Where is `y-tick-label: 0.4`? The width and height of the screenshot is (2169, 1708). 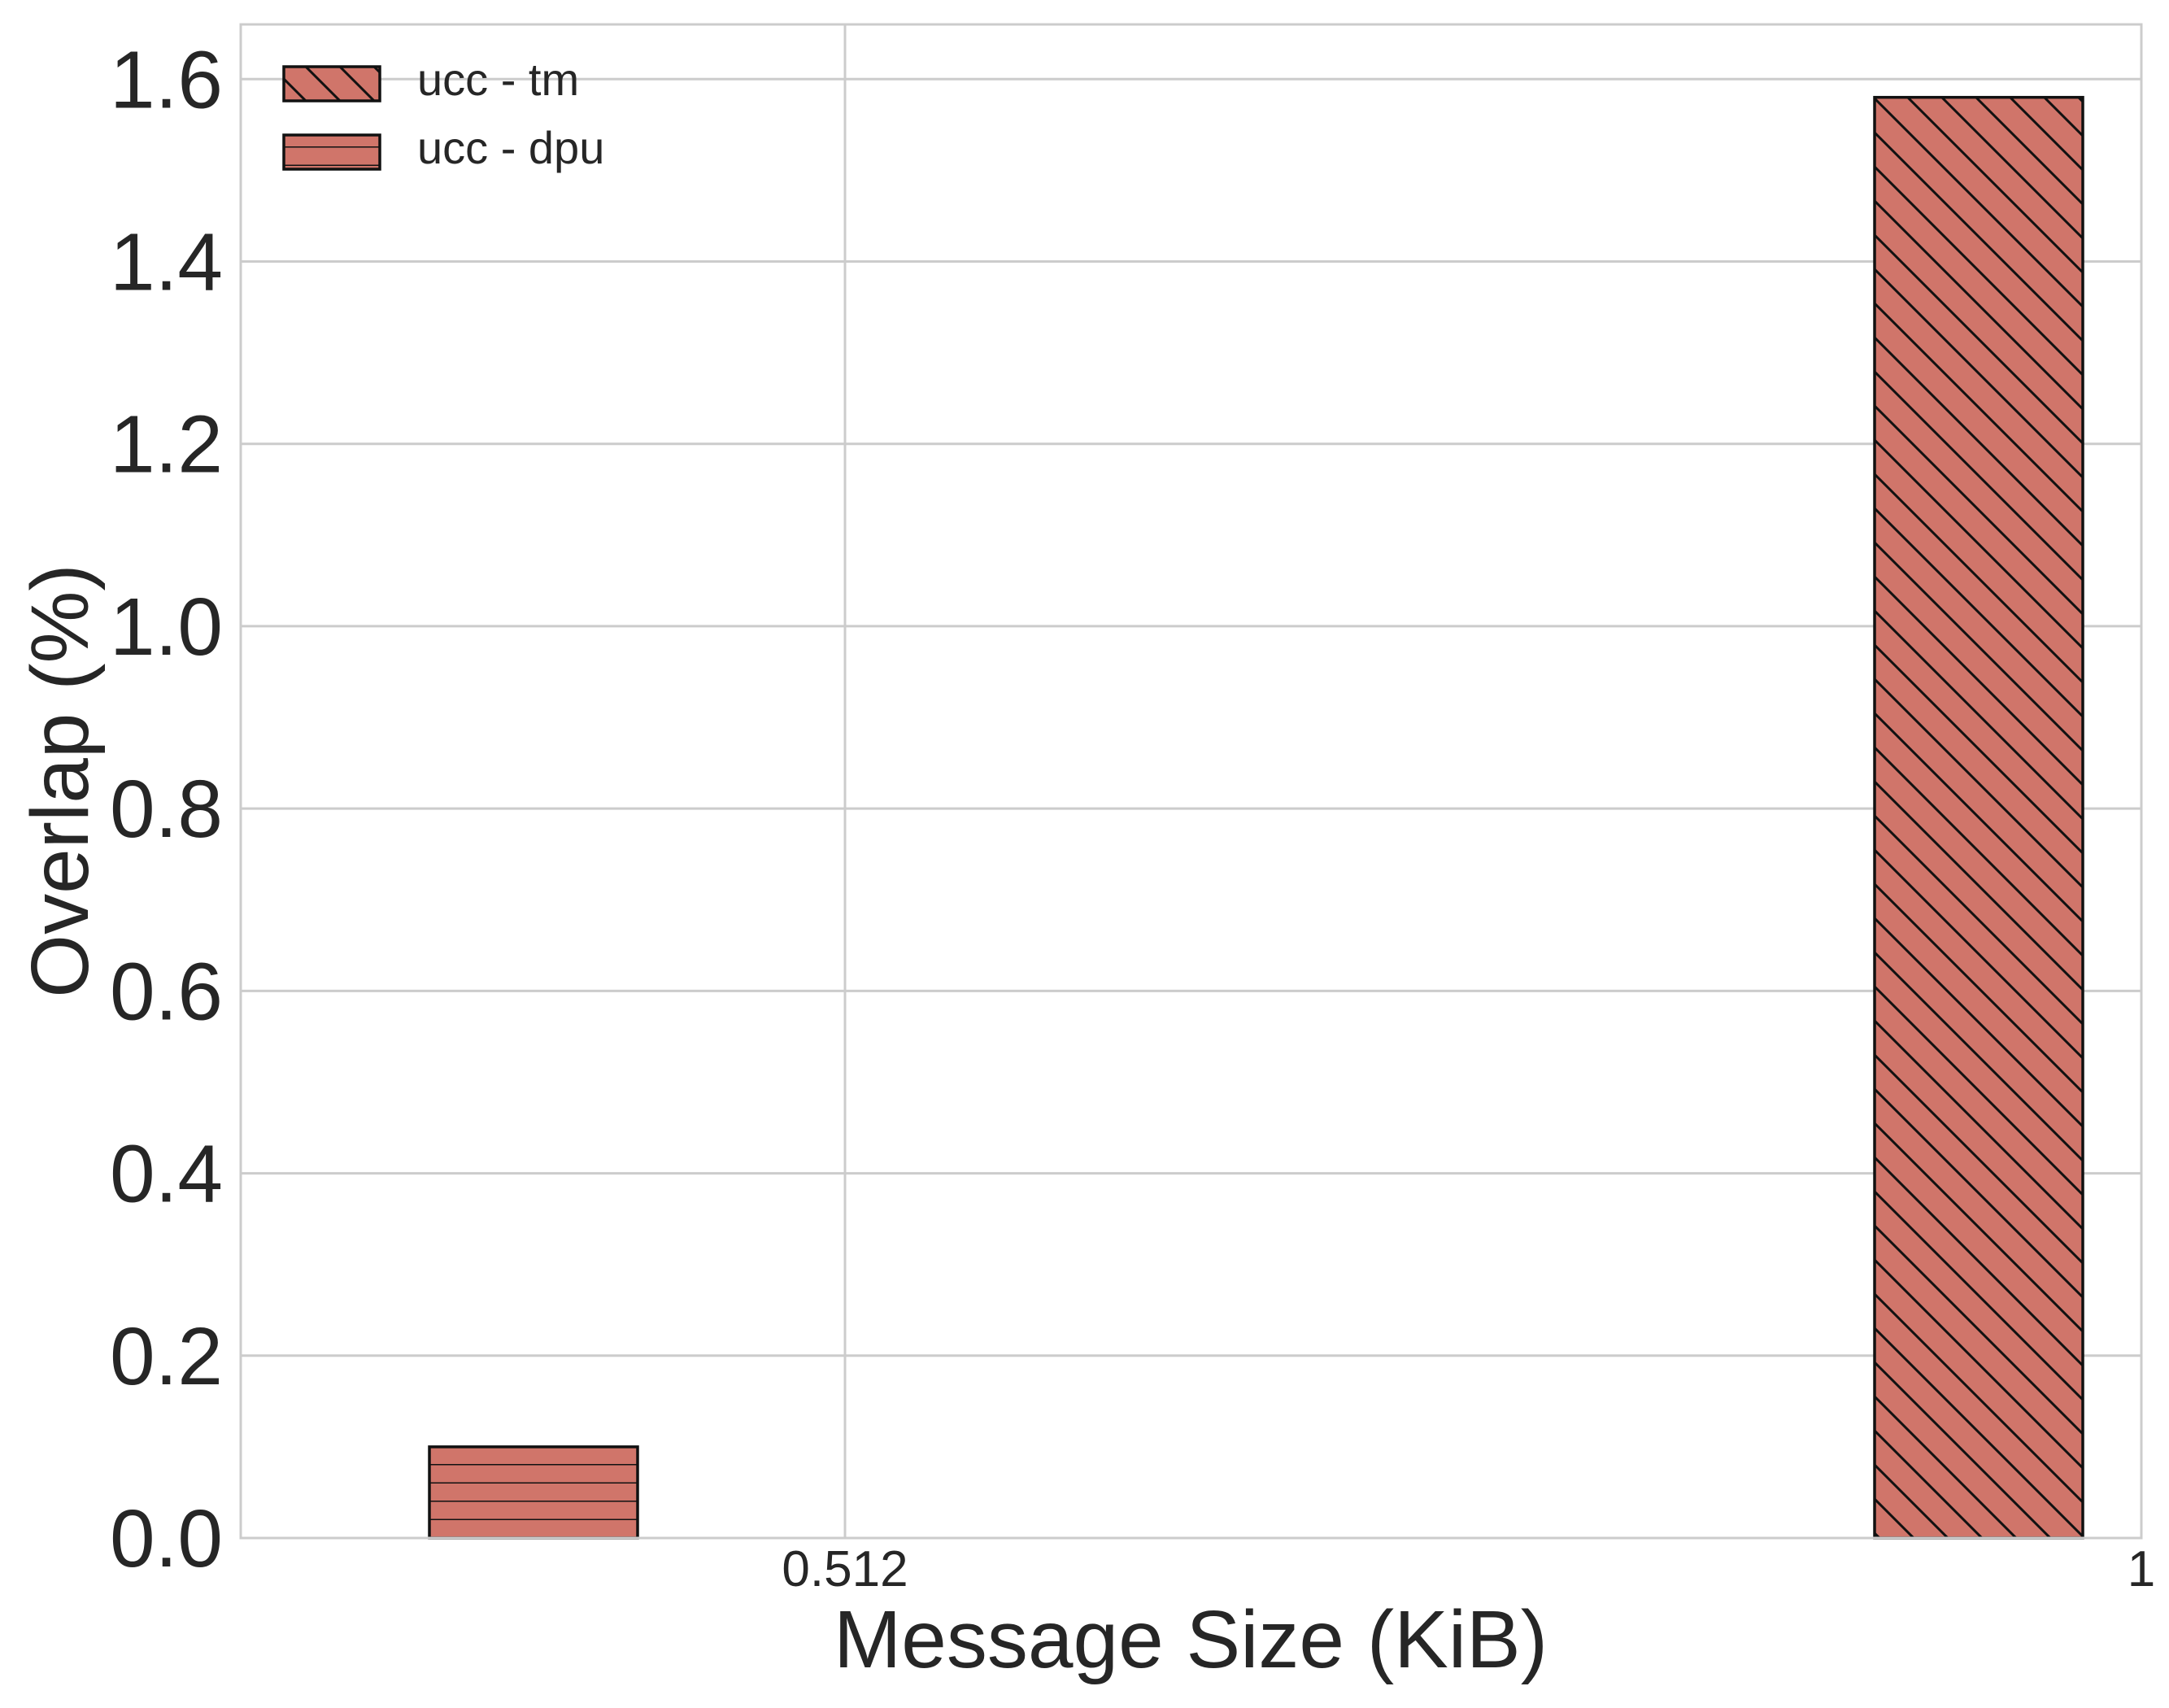 y-tick-label: 0.4 is located at coordinates (167, 1174).